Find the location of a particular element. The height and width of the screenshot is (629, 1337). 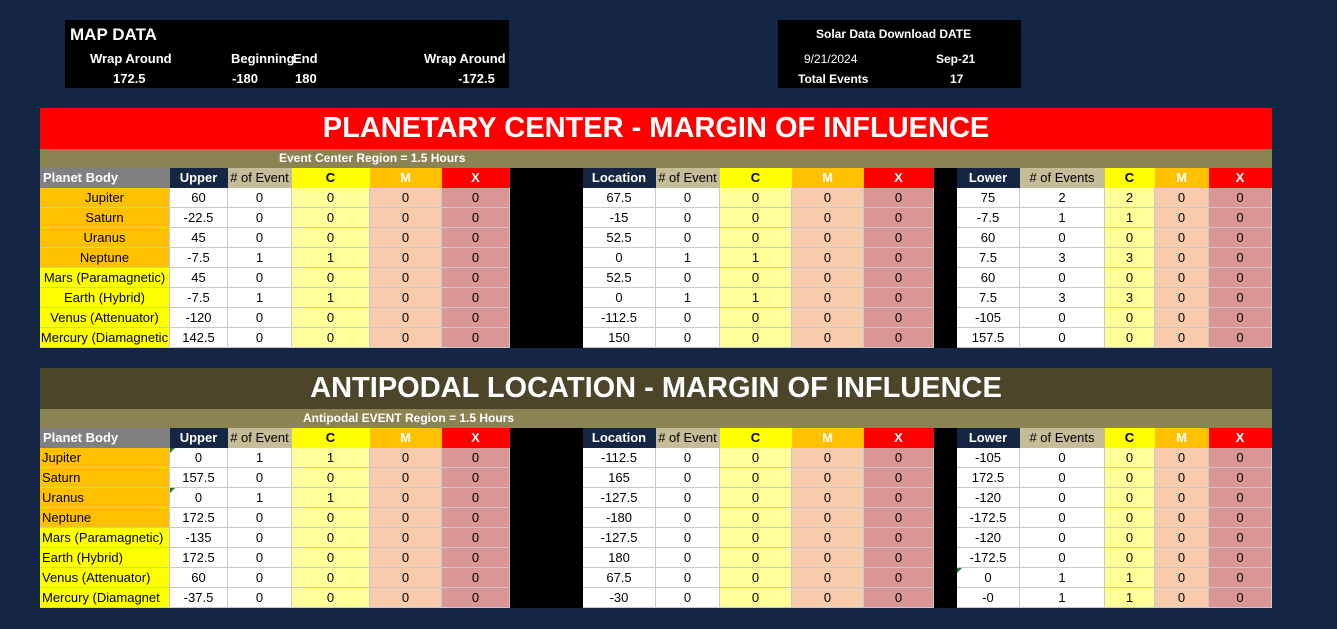

lower-value-cell: -172.5 is located at coordinates (988, 518).